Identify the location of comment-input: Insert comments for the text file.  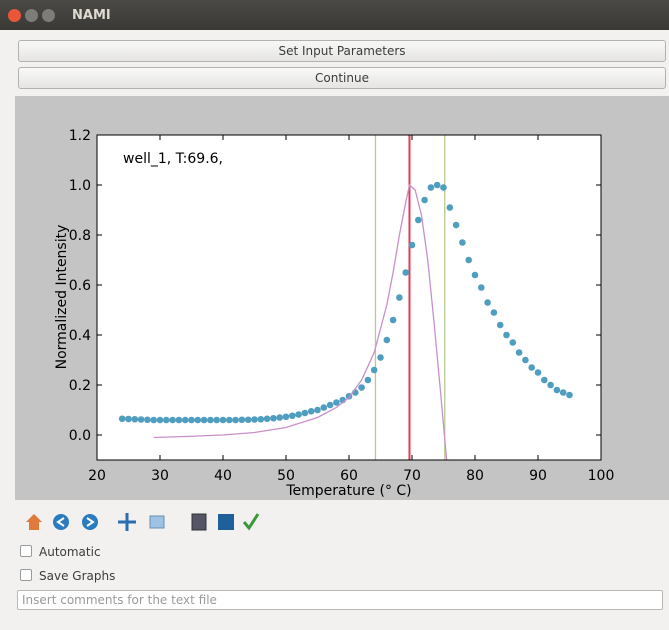
(340, 600).